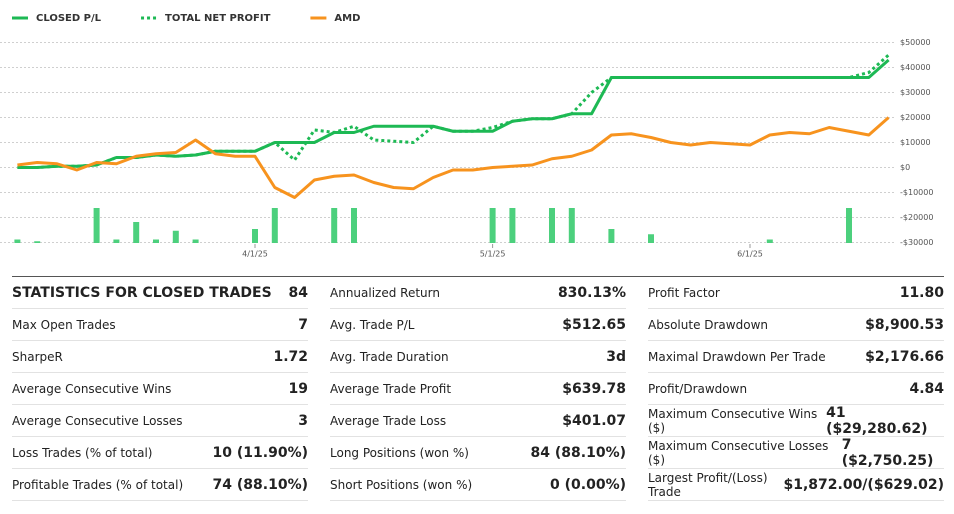 Image resolution: width=954 pixels, height=514 pixels. What do you see at coordinates (738, 453) in the screenshot?
I see `stat-label: Maximum Consecutive Losses ($)` at bounding box center [738, 453].